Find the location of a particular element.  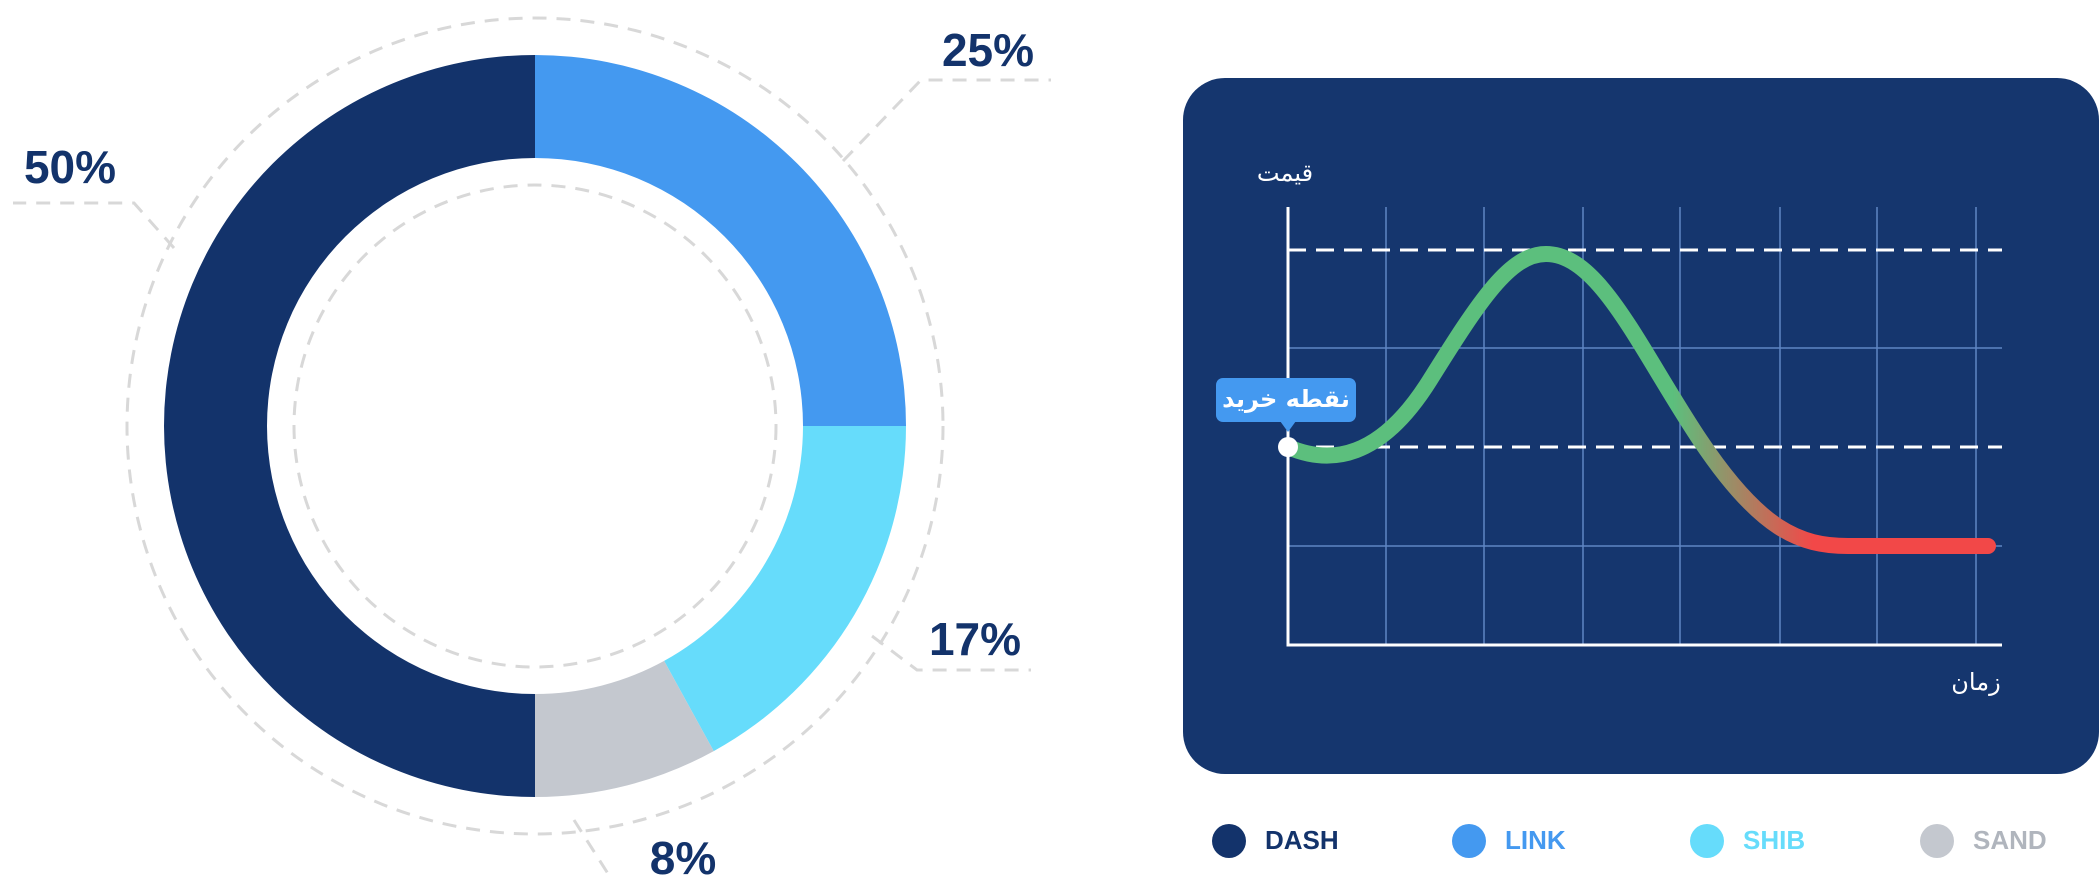

inner-dashed-ring is located at coordinates (535, 426).